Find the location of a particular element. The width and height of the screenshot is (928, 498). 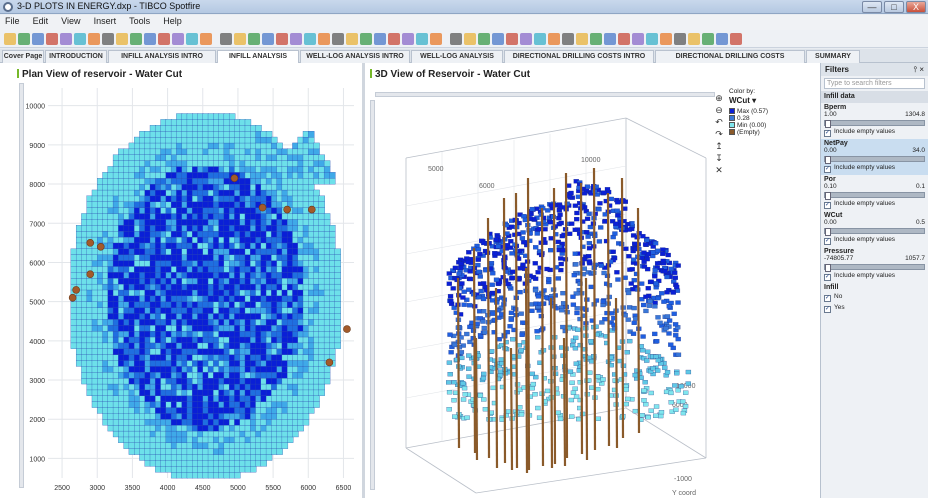

rotate-right-icon: ↷ is located at coordinates (719, 134).